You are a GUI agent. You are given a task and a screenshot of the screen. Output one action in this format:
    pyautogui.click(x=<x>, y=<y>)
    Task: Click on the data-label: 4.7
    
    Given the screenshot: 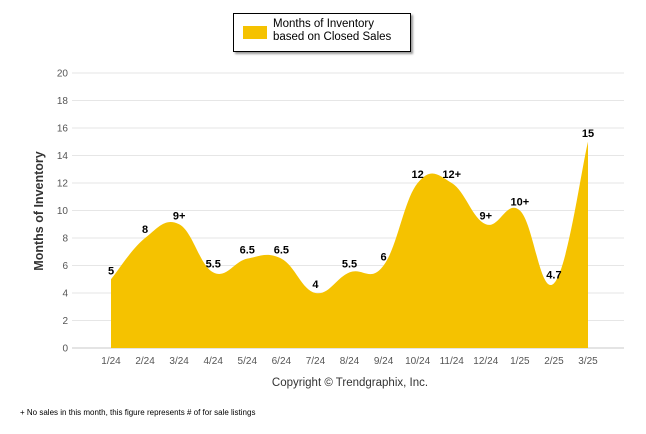 What is the action you would take?
    pyautogui.click(x=553, y=275)
    